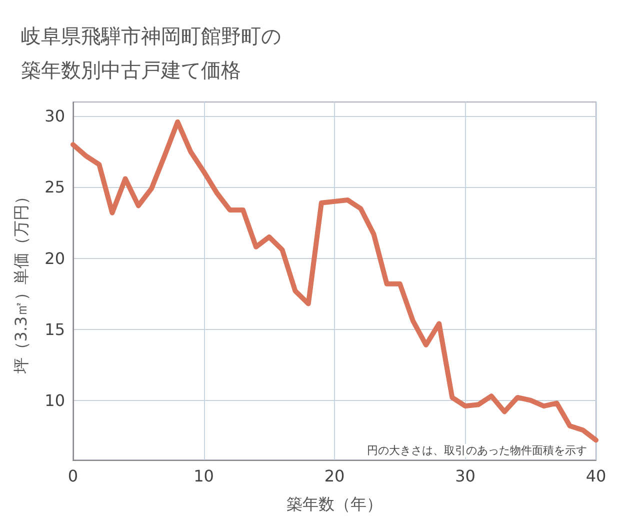 The height and width of the screenshot is (530, 621). I want to click on chart-title: 岐阜県飛騨市神岡町館野町の築年数別中古戸建て価格, so click(151, 53).